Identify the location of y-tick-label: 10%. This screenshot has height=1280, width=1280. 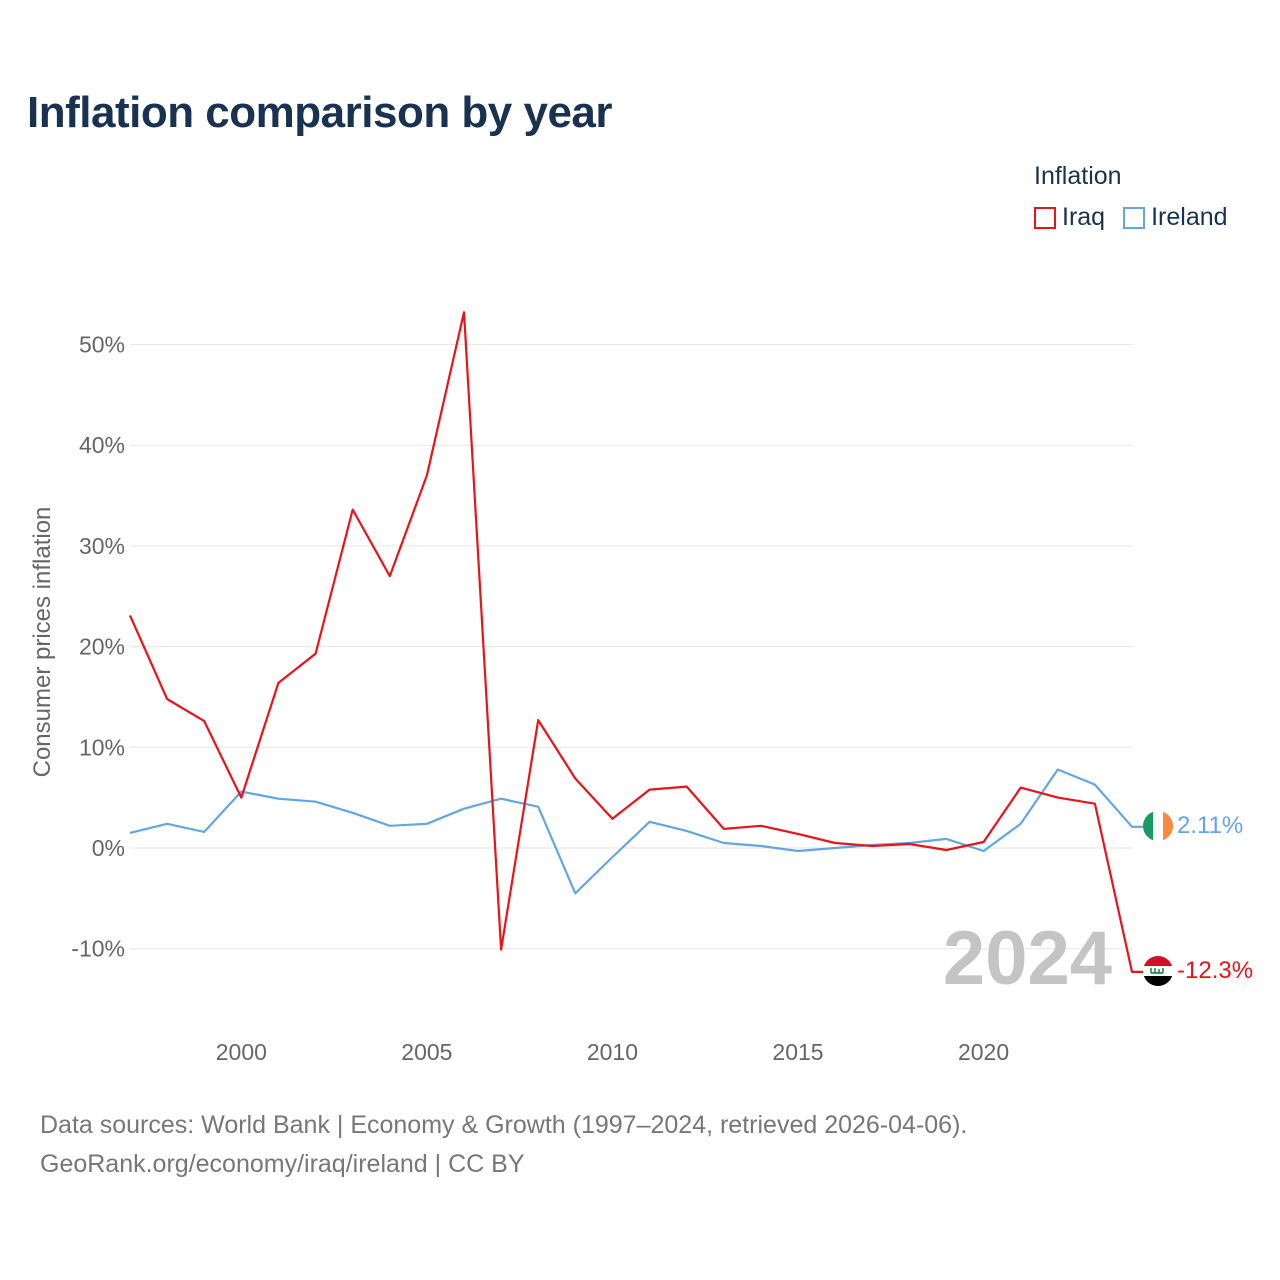
(102, 747).